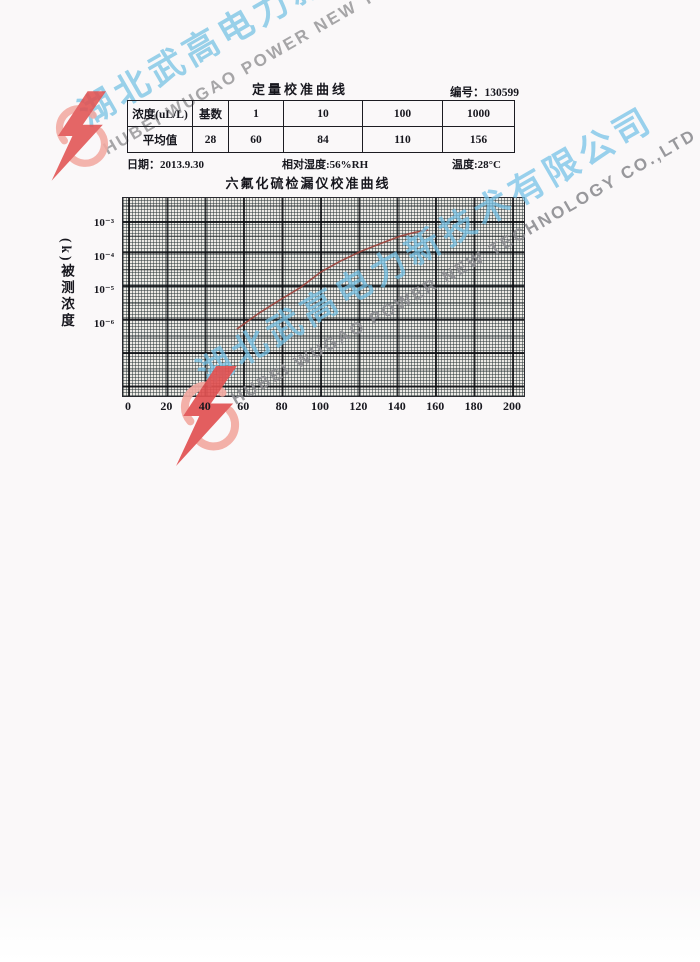 The height and width of the screenshot is (962, 700). I want to click on cell-concentration-label: 浓度(uL/L), so click(160, 113).